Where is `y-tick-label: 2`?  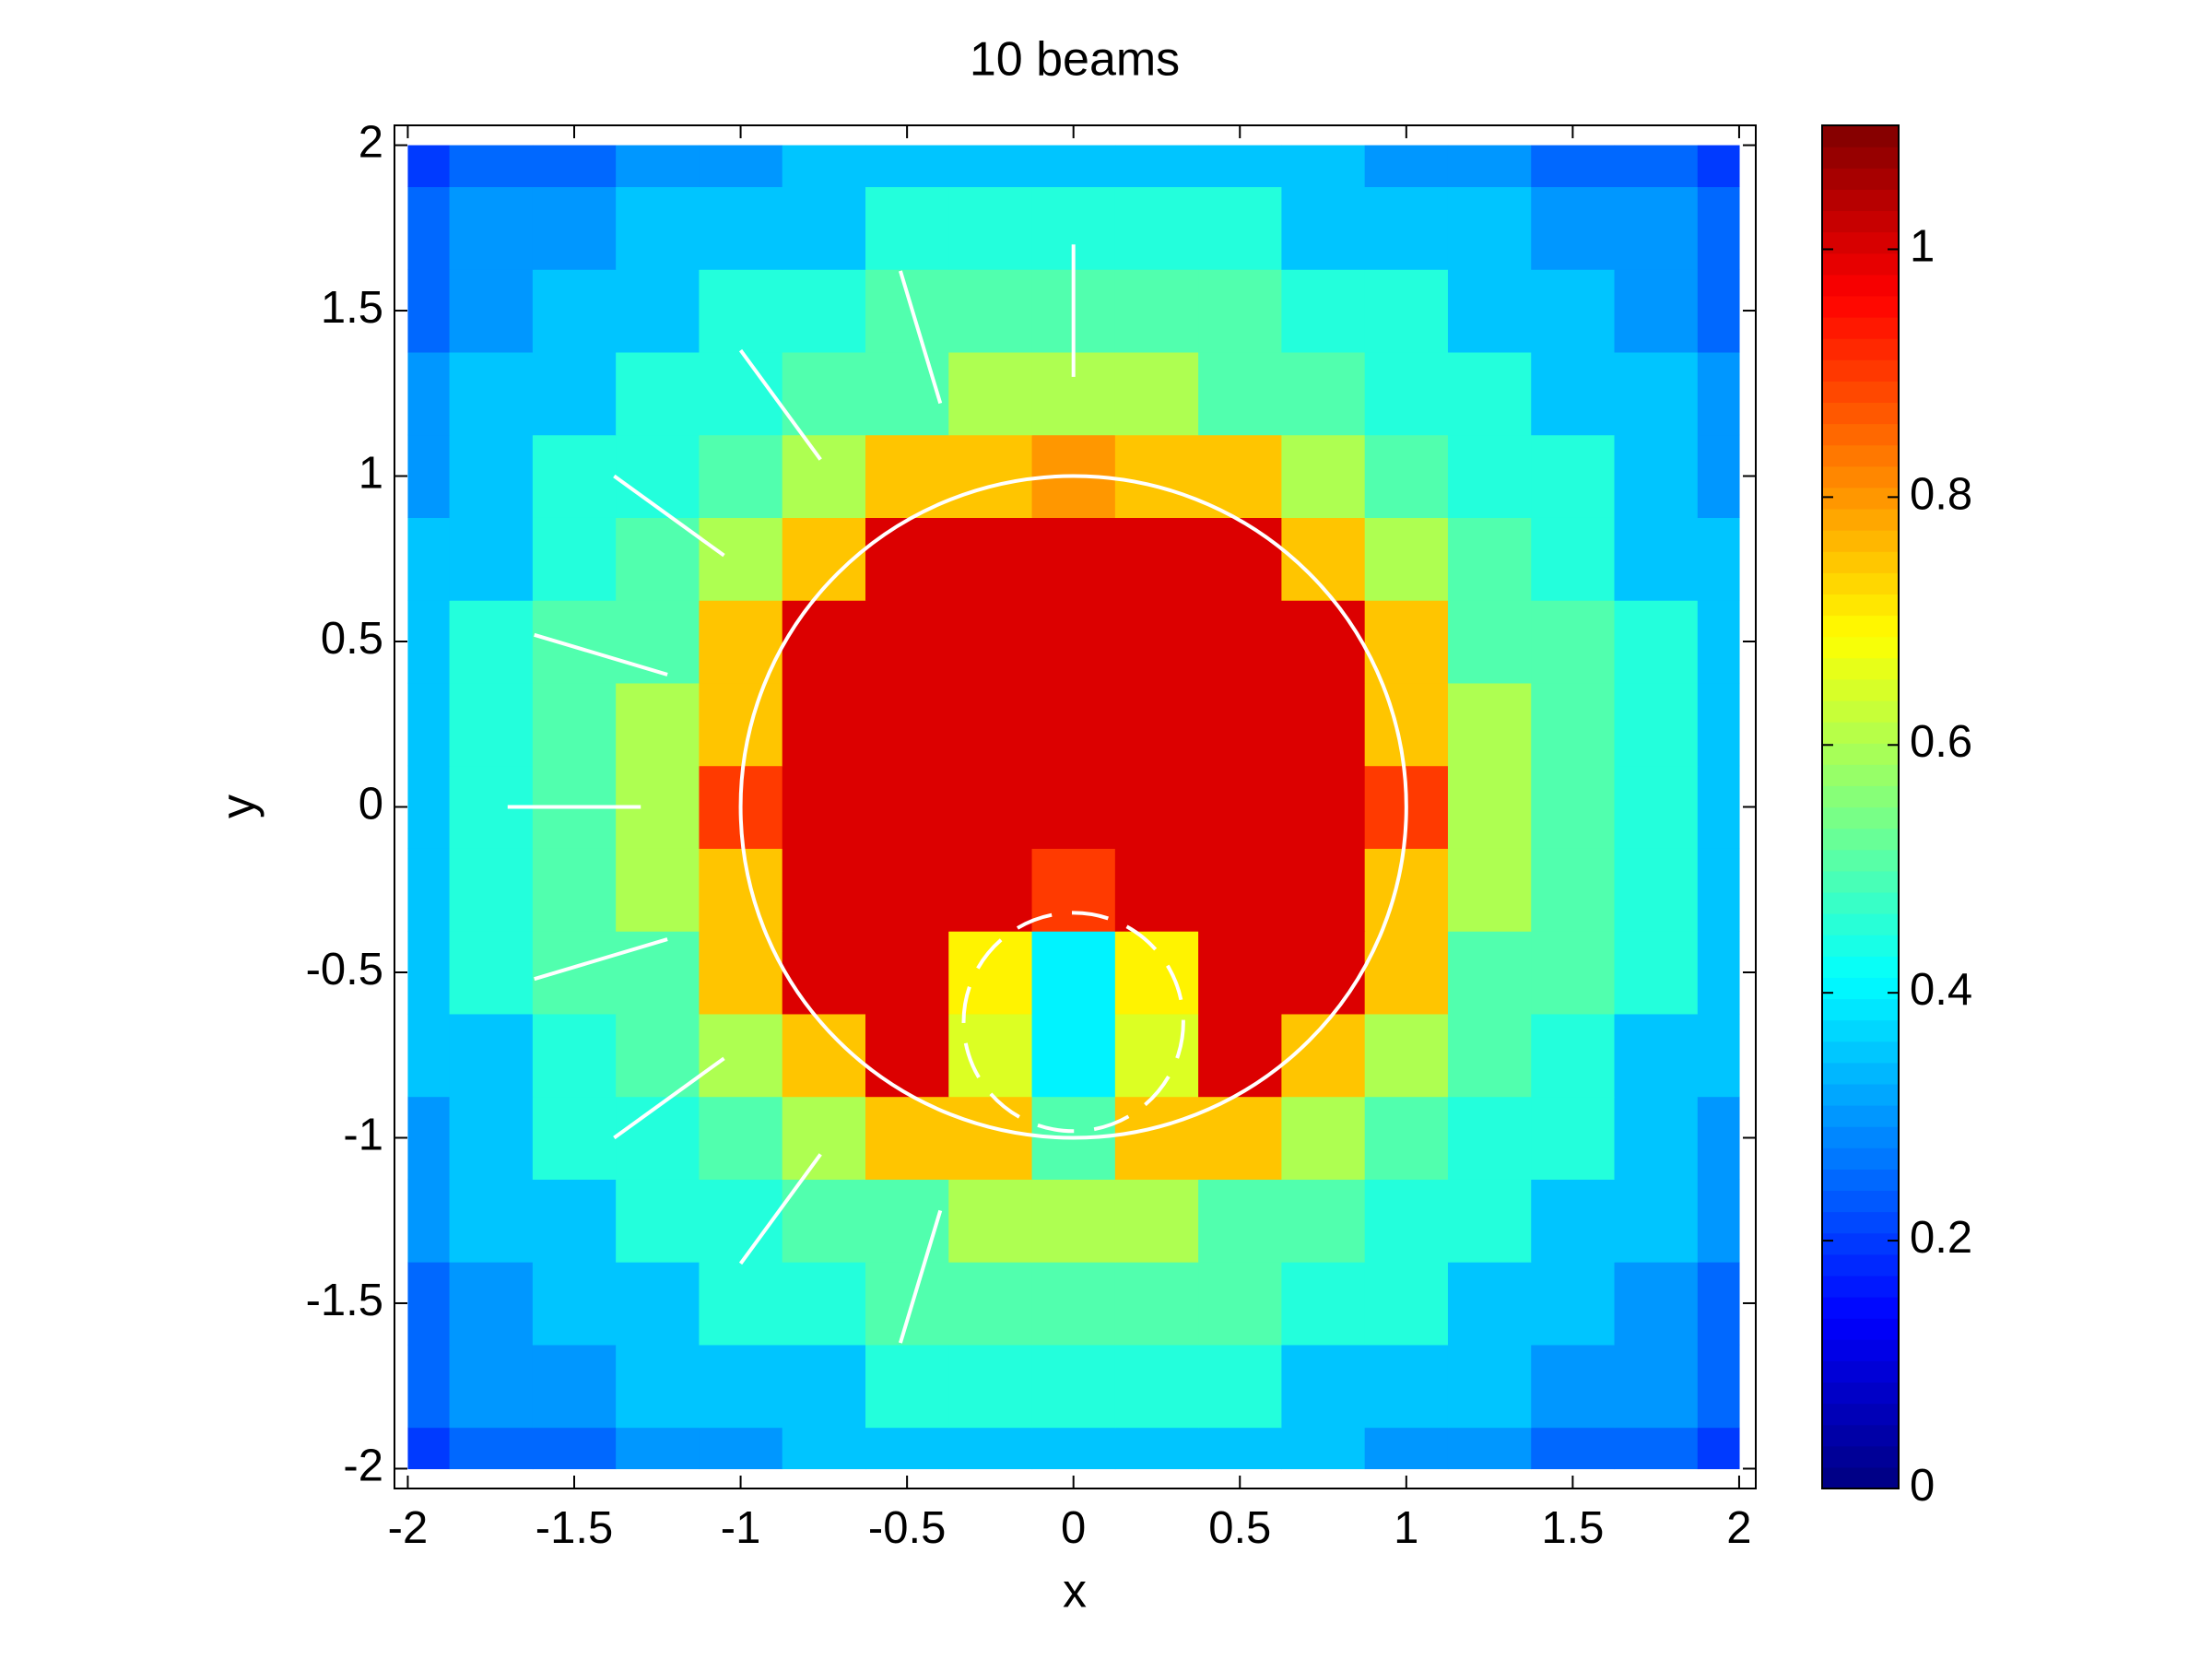 y-tick-label: 2 is located at coordinates (371, 142).